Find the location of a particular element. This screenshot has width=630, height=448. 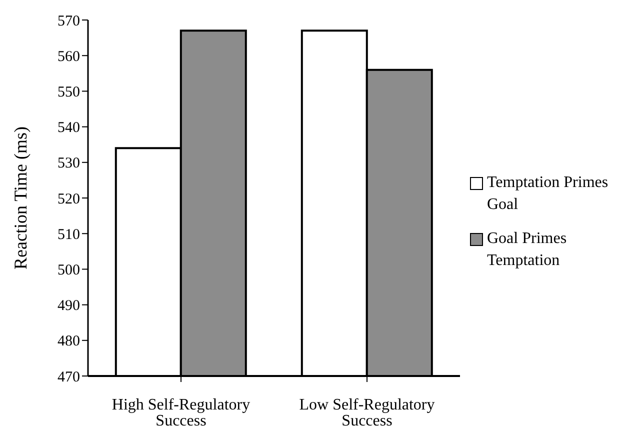

y-axis-title: Reaction Time (ms) is located at coordinates (20, 198).